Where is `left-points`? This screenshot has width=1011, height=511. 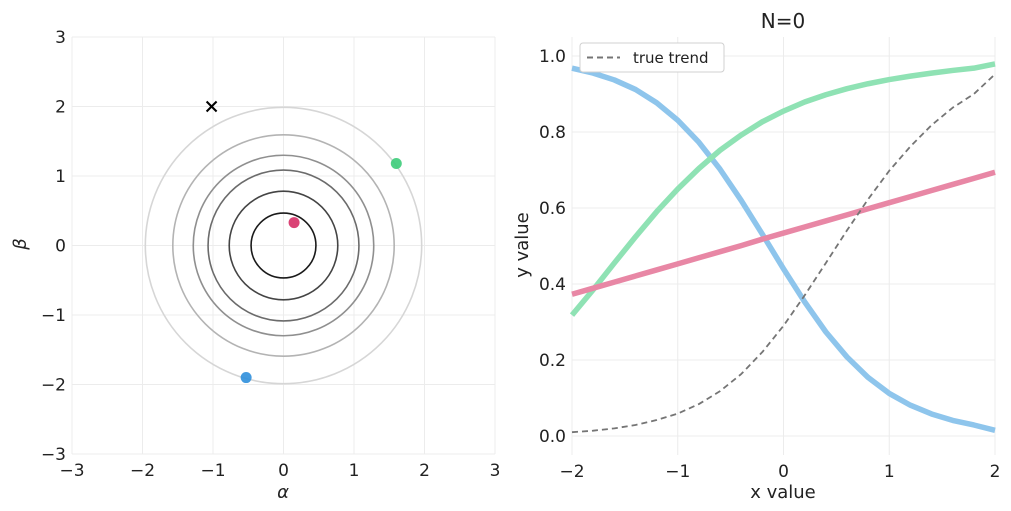 left-points is located at coordinates (303, 242).